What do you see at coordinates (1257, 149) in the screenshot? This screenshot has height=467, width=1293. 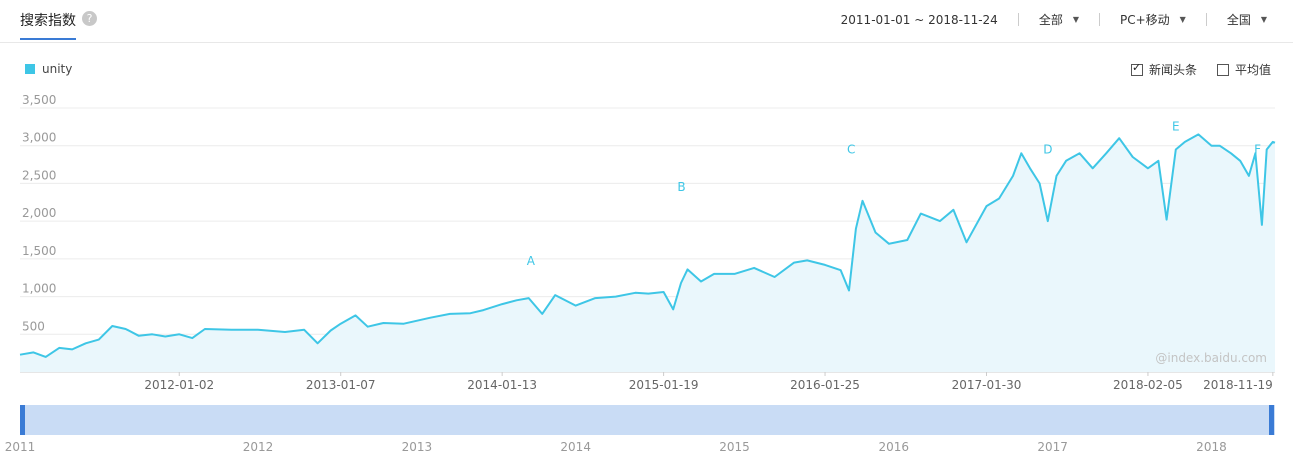 I see `annotation-f: F` at bounding box center [1257, 149].